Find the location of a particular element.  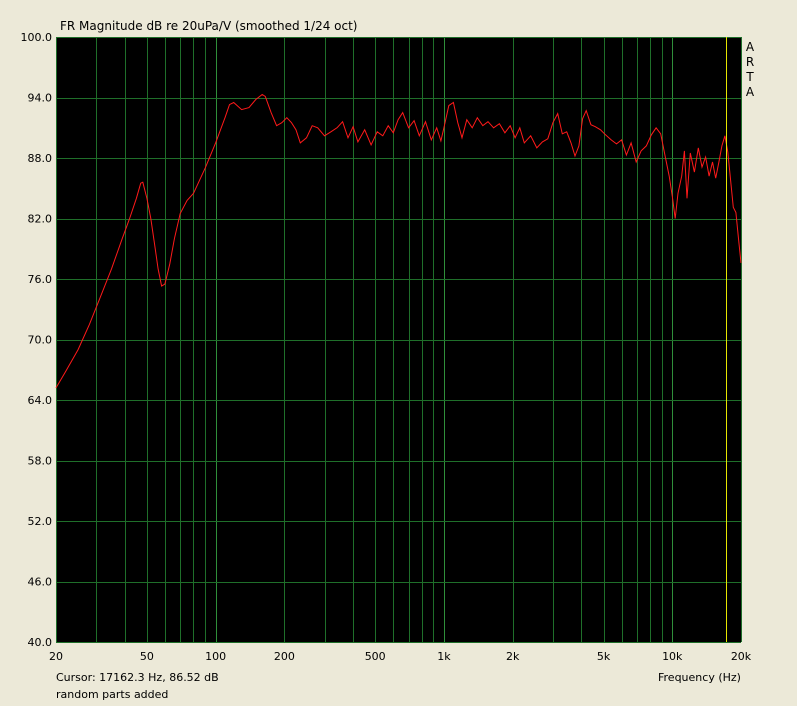

y-tick-label: 88.0 is located at coordinates (40, 158).